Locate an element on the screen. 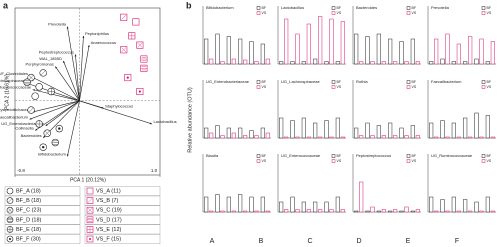  legend-box is located at coordinates (42, 229).